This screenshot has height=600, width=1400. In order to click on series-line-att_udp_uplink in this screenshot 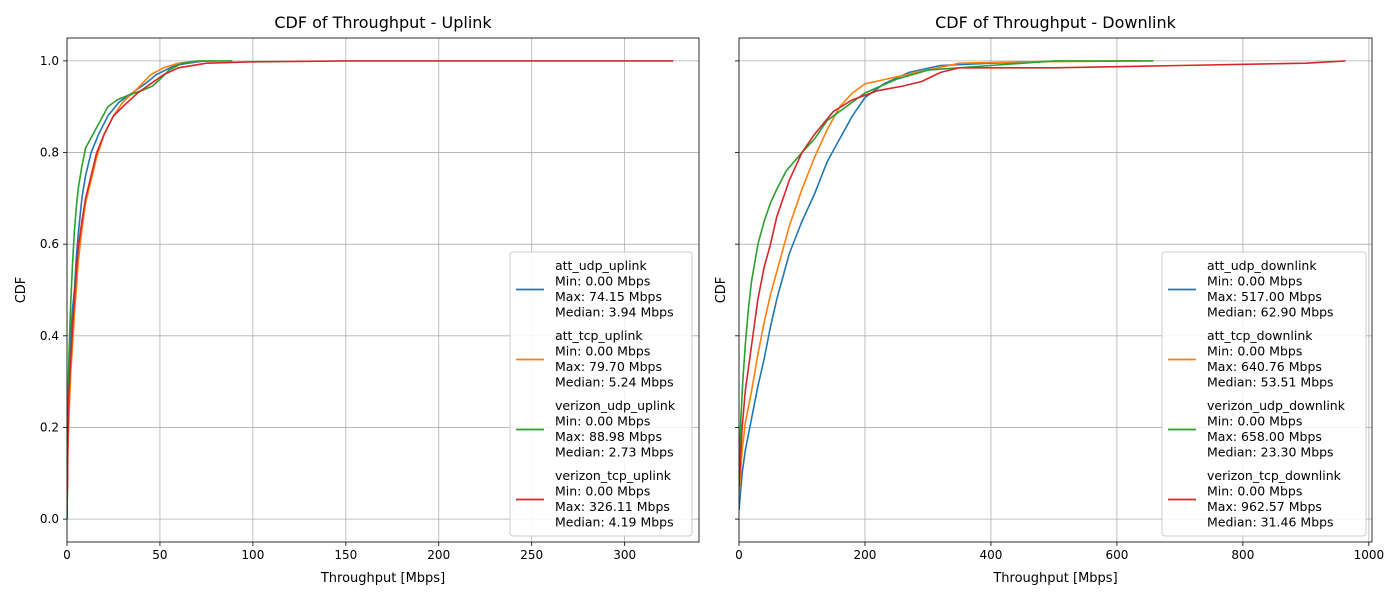, I will do `click(136, 290)`.